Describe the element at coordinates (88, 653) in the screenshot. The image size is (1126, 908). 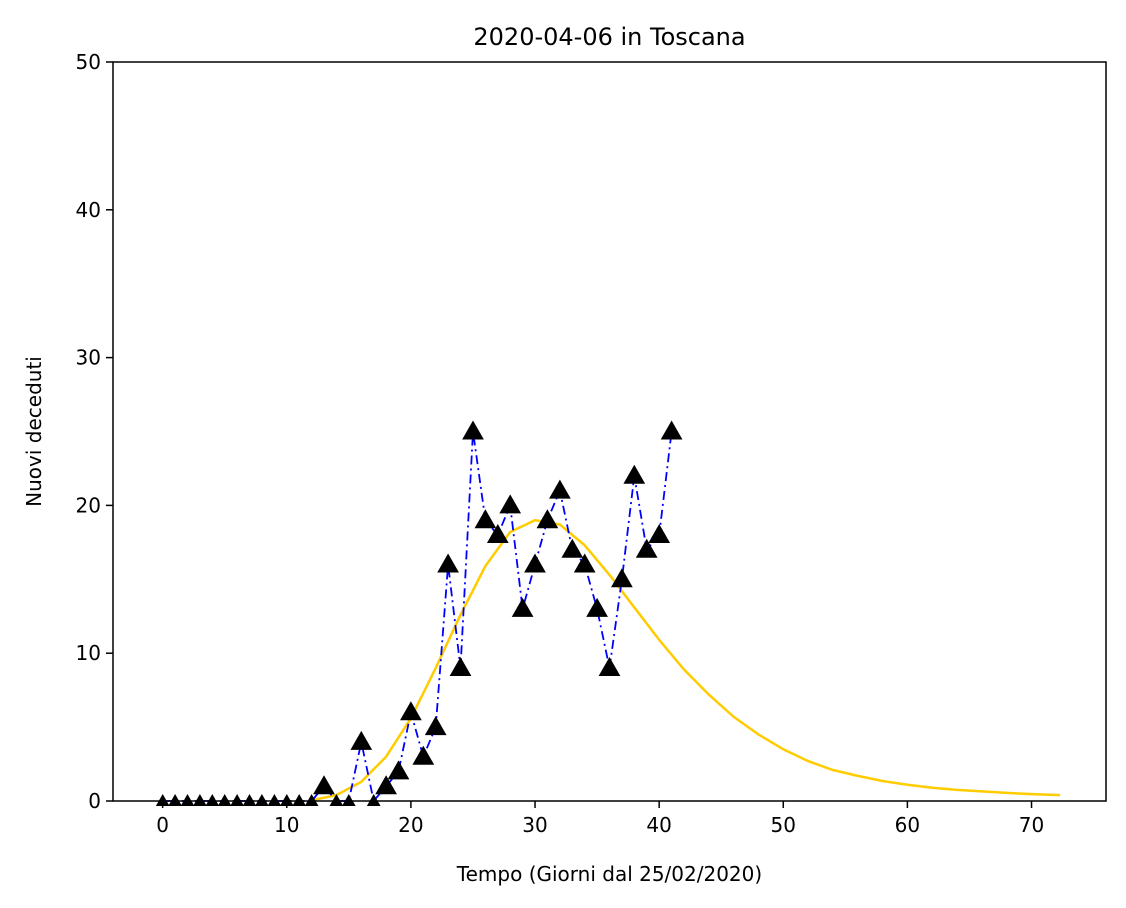
I see `y-tick-label: 10` at that location.